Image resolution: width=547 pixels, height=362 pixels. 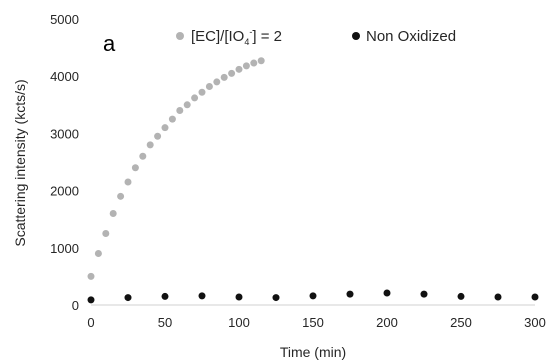 What do you see at coordinates (180, 36) in the screenshot?
I see `legend-marker-oxidized` at bounding box center [180, 36].